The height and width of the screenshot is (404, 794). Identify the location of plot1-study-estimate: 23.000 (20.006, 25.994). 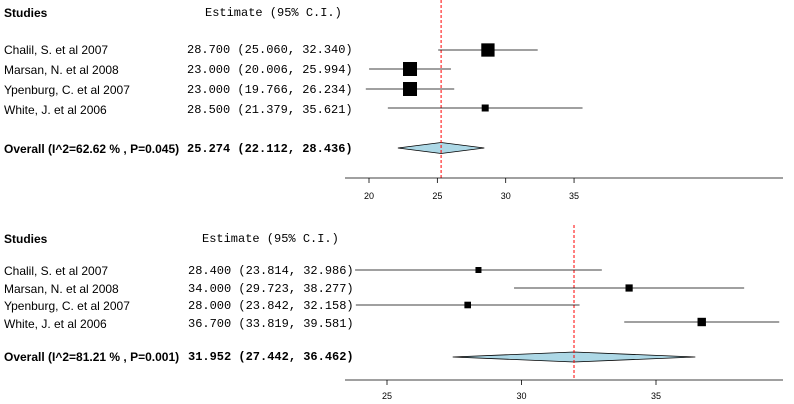
(270, 70).